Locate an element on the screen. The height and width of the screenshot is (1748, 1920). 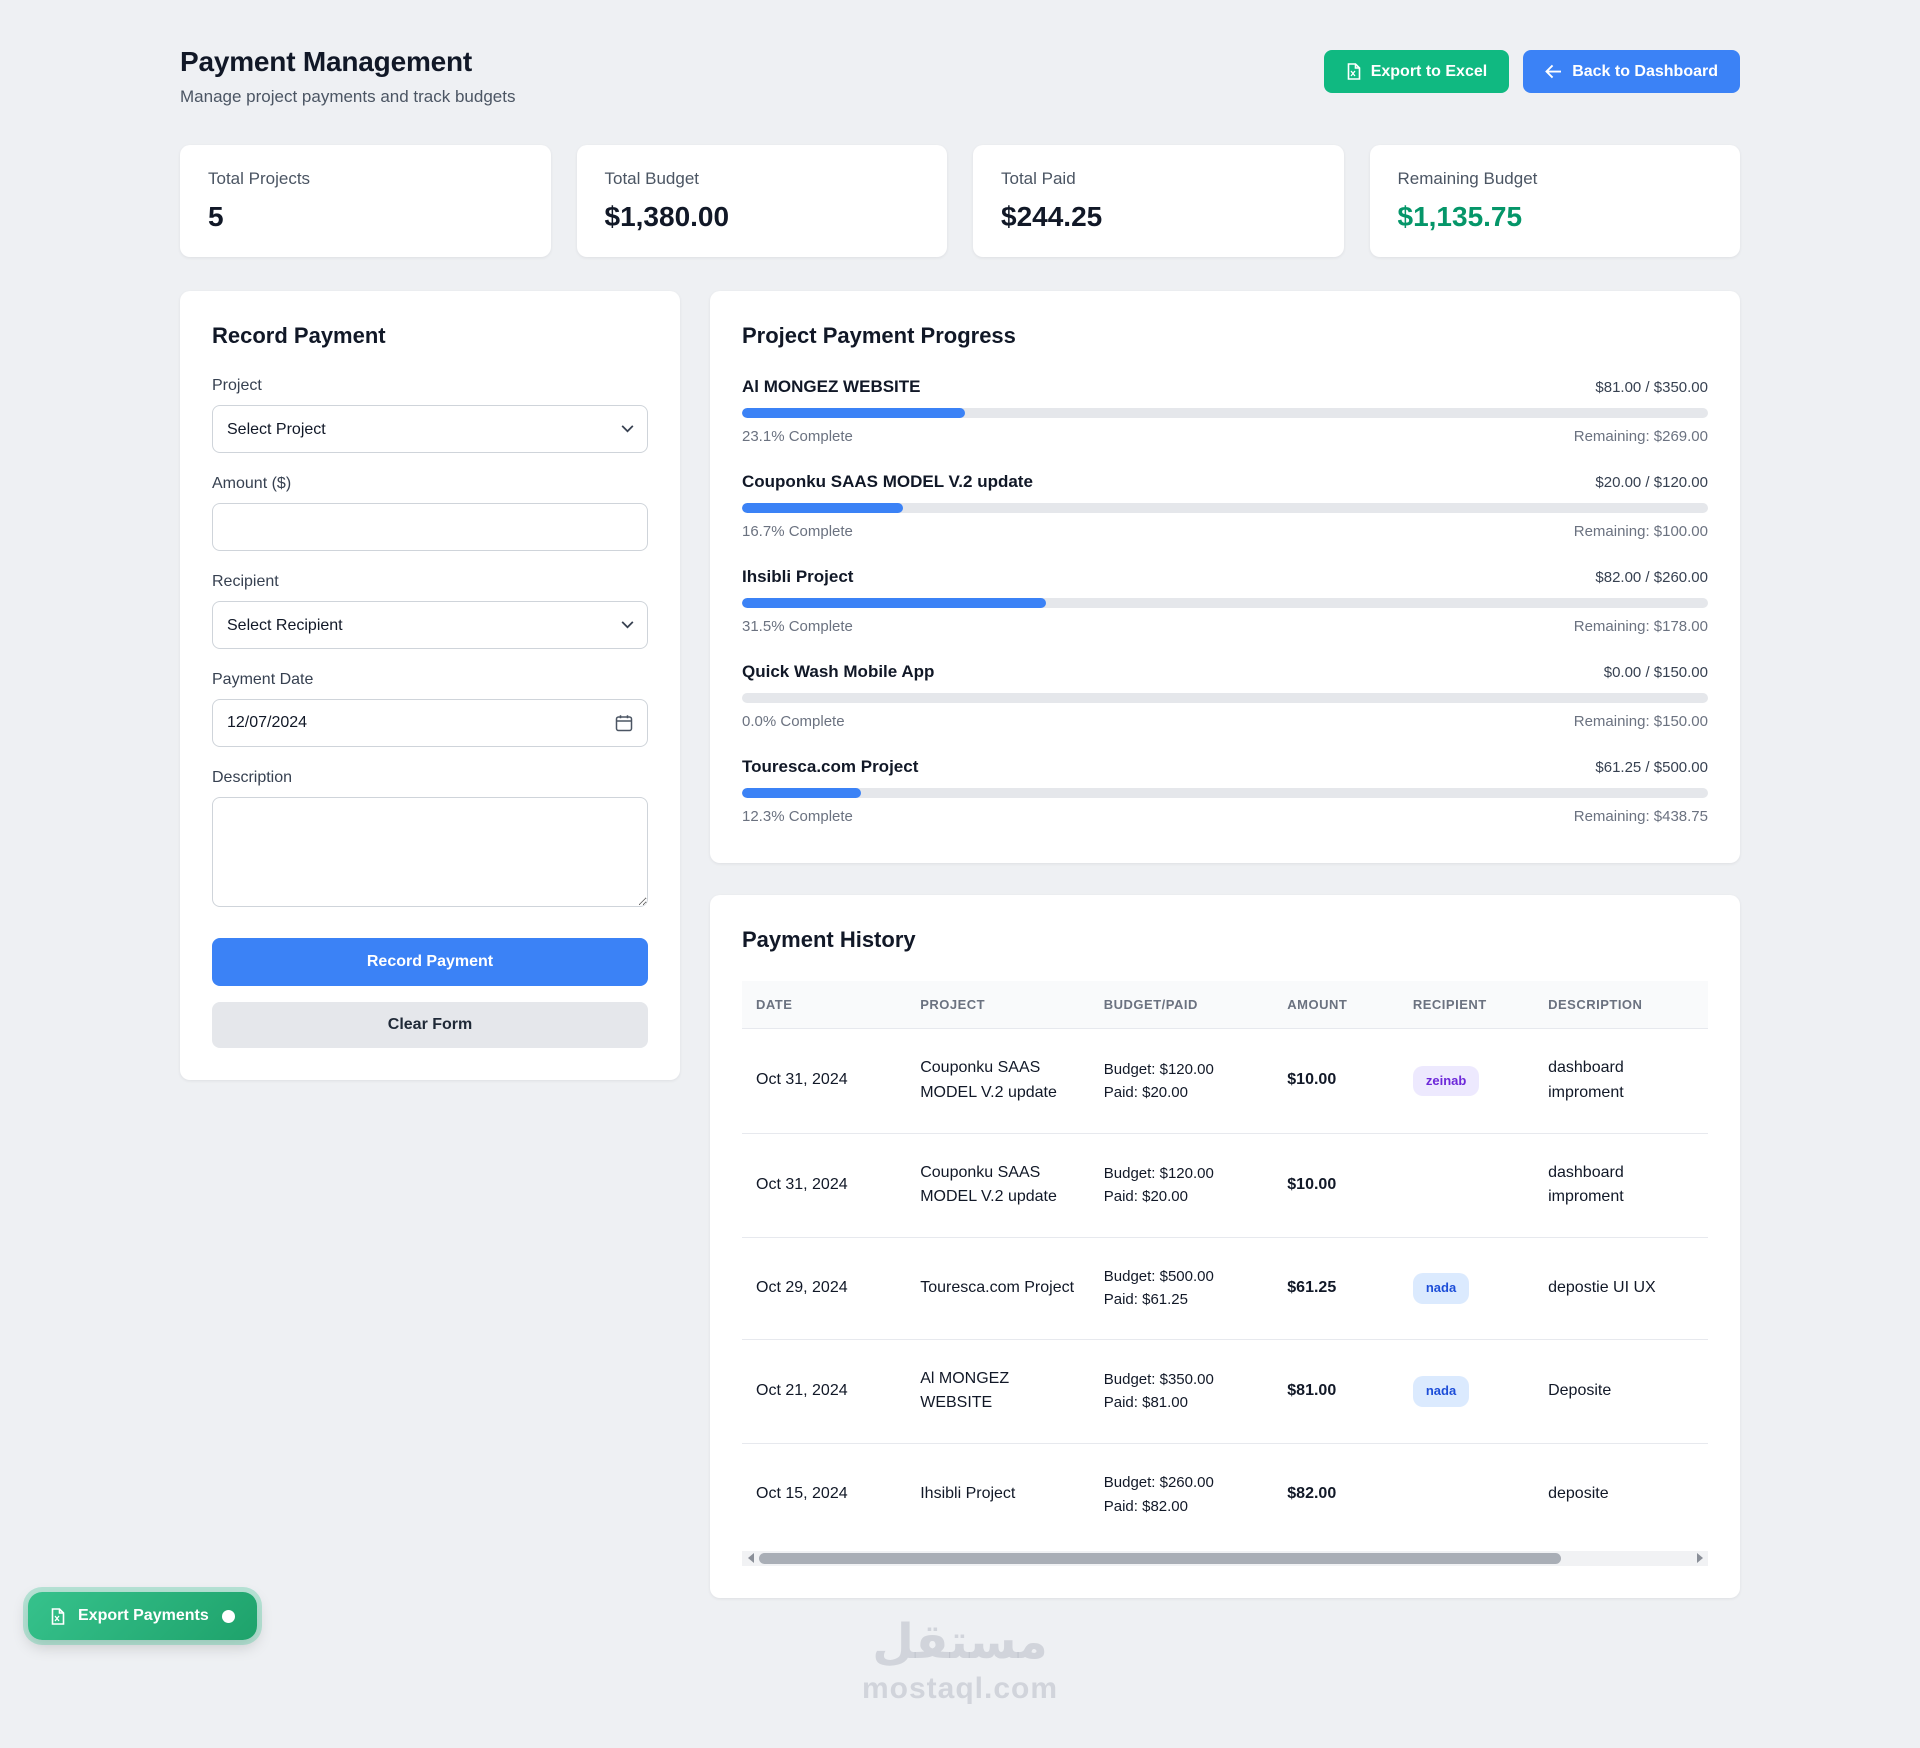
payment-date-label: Payment Date is located at coordinates (430, 680).